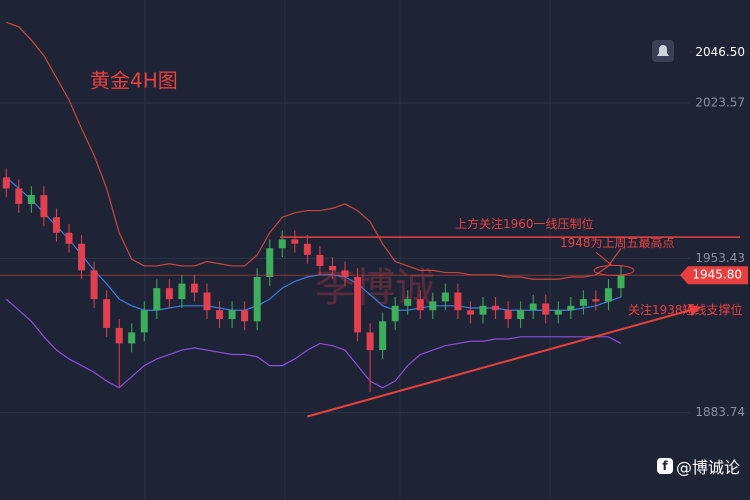 The image size is (750, 500). I want to click on support-note: 关注1938短线支撑位, so click(685, 310).